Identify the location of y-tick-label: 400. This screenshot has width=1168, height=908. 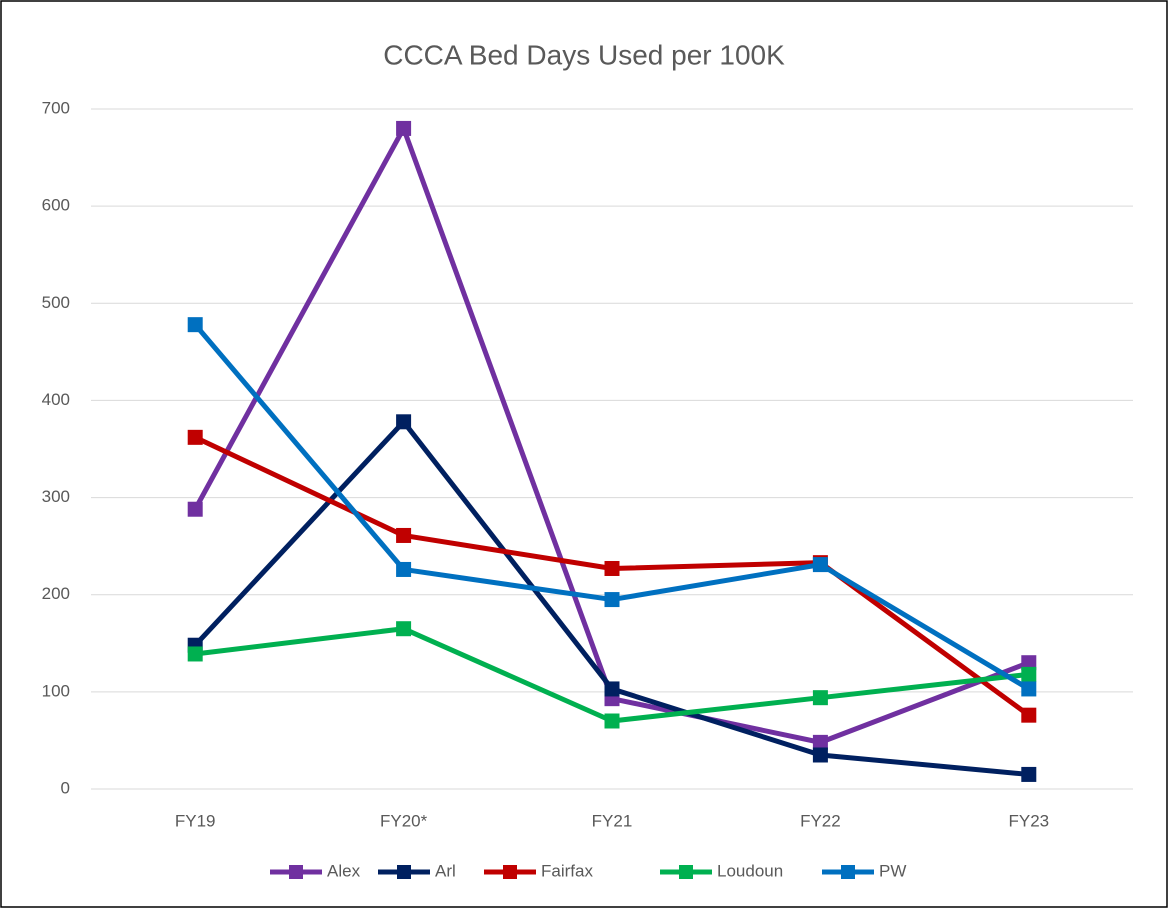
(56, 399).